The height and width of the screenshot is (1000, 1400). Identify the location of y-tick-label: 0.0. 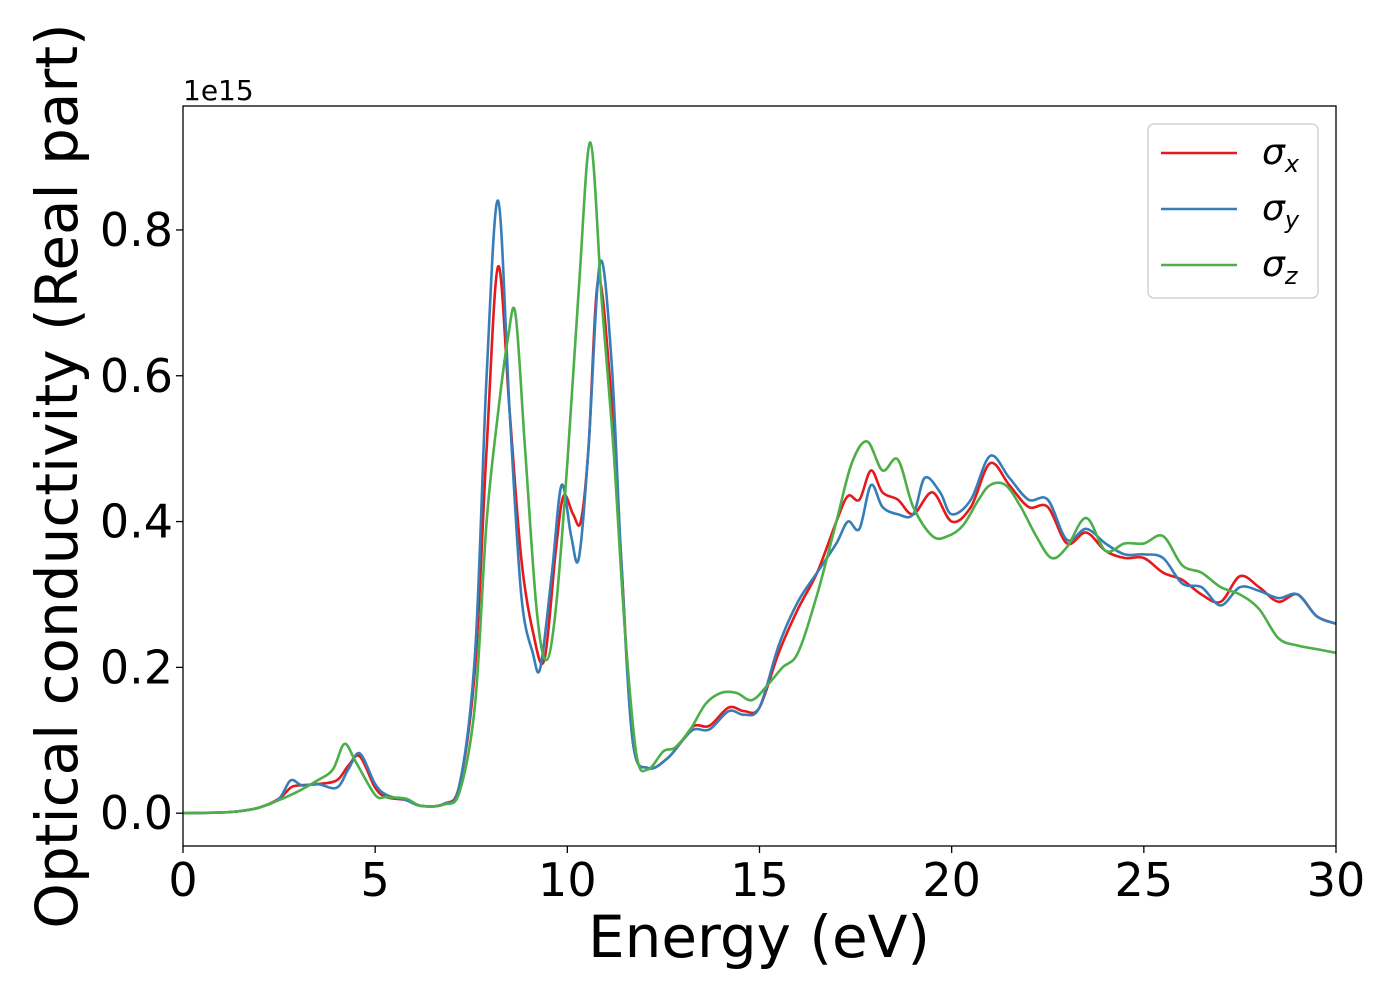
(136, 813).